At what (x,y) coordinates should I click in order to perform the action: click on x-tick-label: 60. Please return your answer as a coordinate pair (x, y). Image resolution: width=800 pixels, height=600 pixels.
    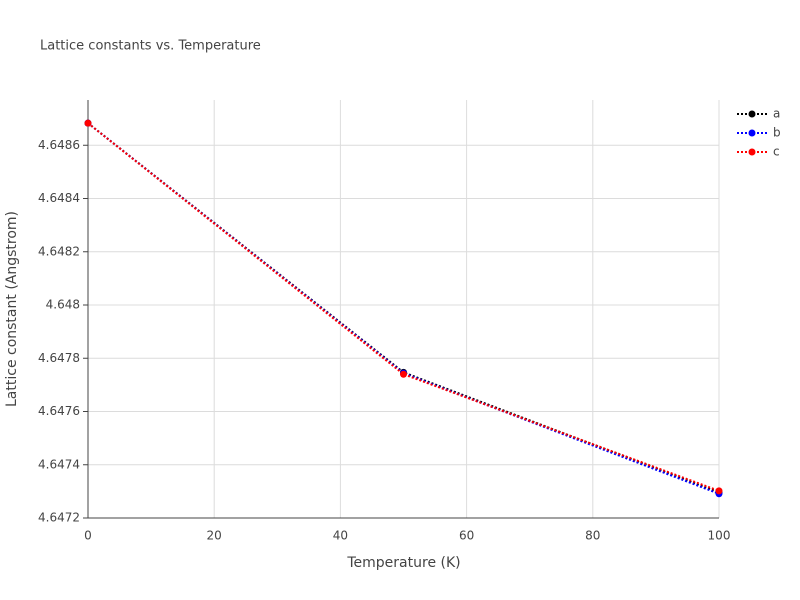
    Looking at the image, I should click on (466, 536).